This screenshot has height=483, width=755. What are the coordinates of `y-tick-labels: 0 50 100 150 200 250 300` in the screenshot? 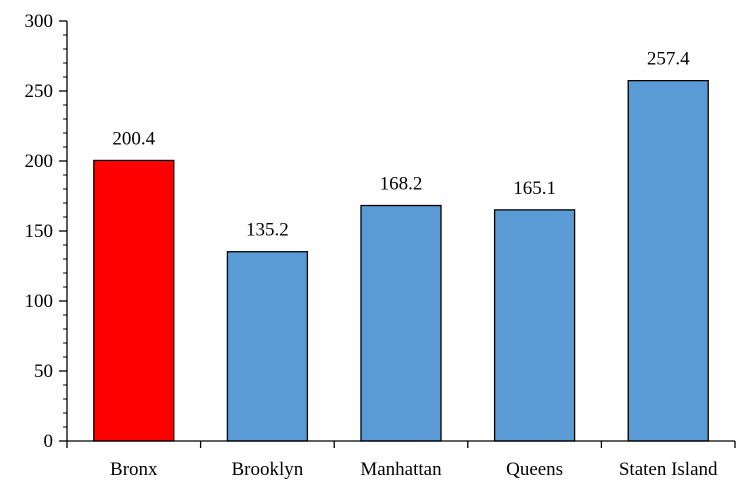 It's located at (39, 231).